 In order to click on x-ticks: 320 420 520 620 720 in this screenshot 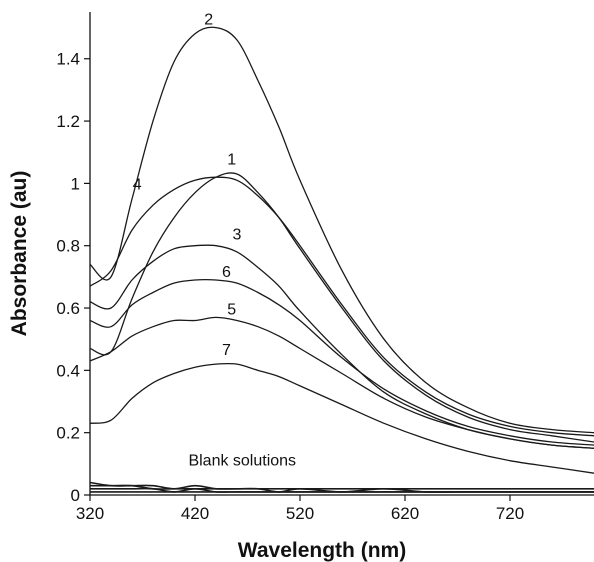, I will do `click(300, 509)`.